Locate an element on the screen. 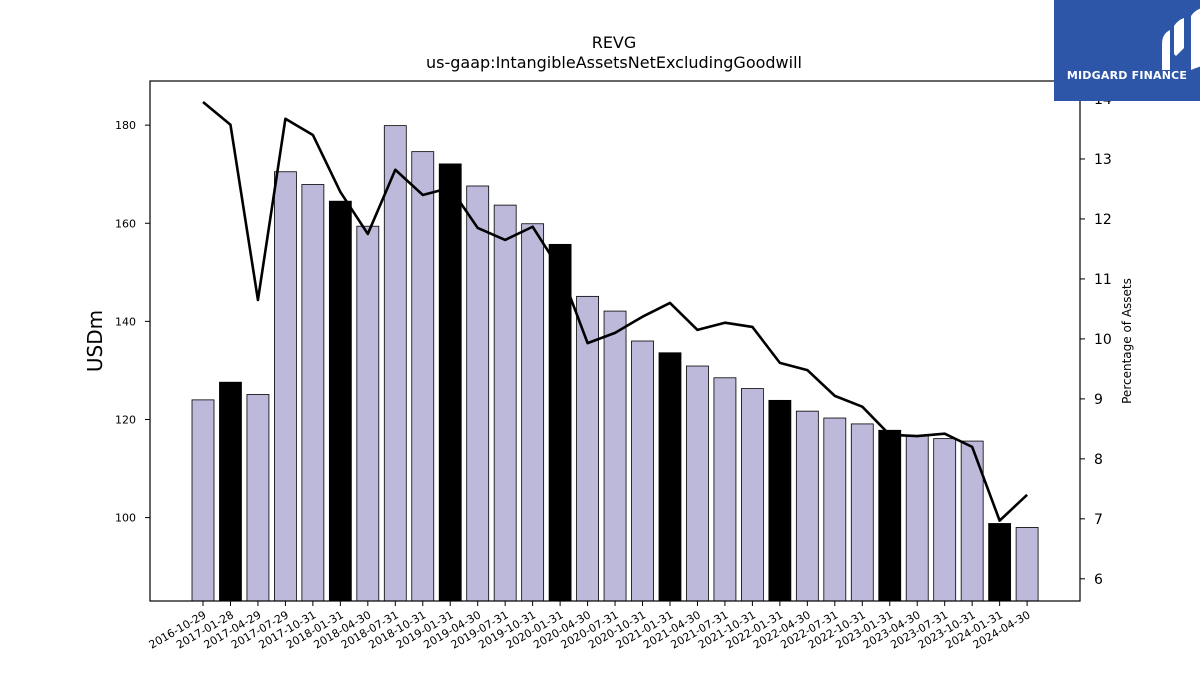 Image resolution: width=1200 pixels, height=675 pixels. logo-text: MIDGARD FINANCE is located at coordinates (1127, 75).